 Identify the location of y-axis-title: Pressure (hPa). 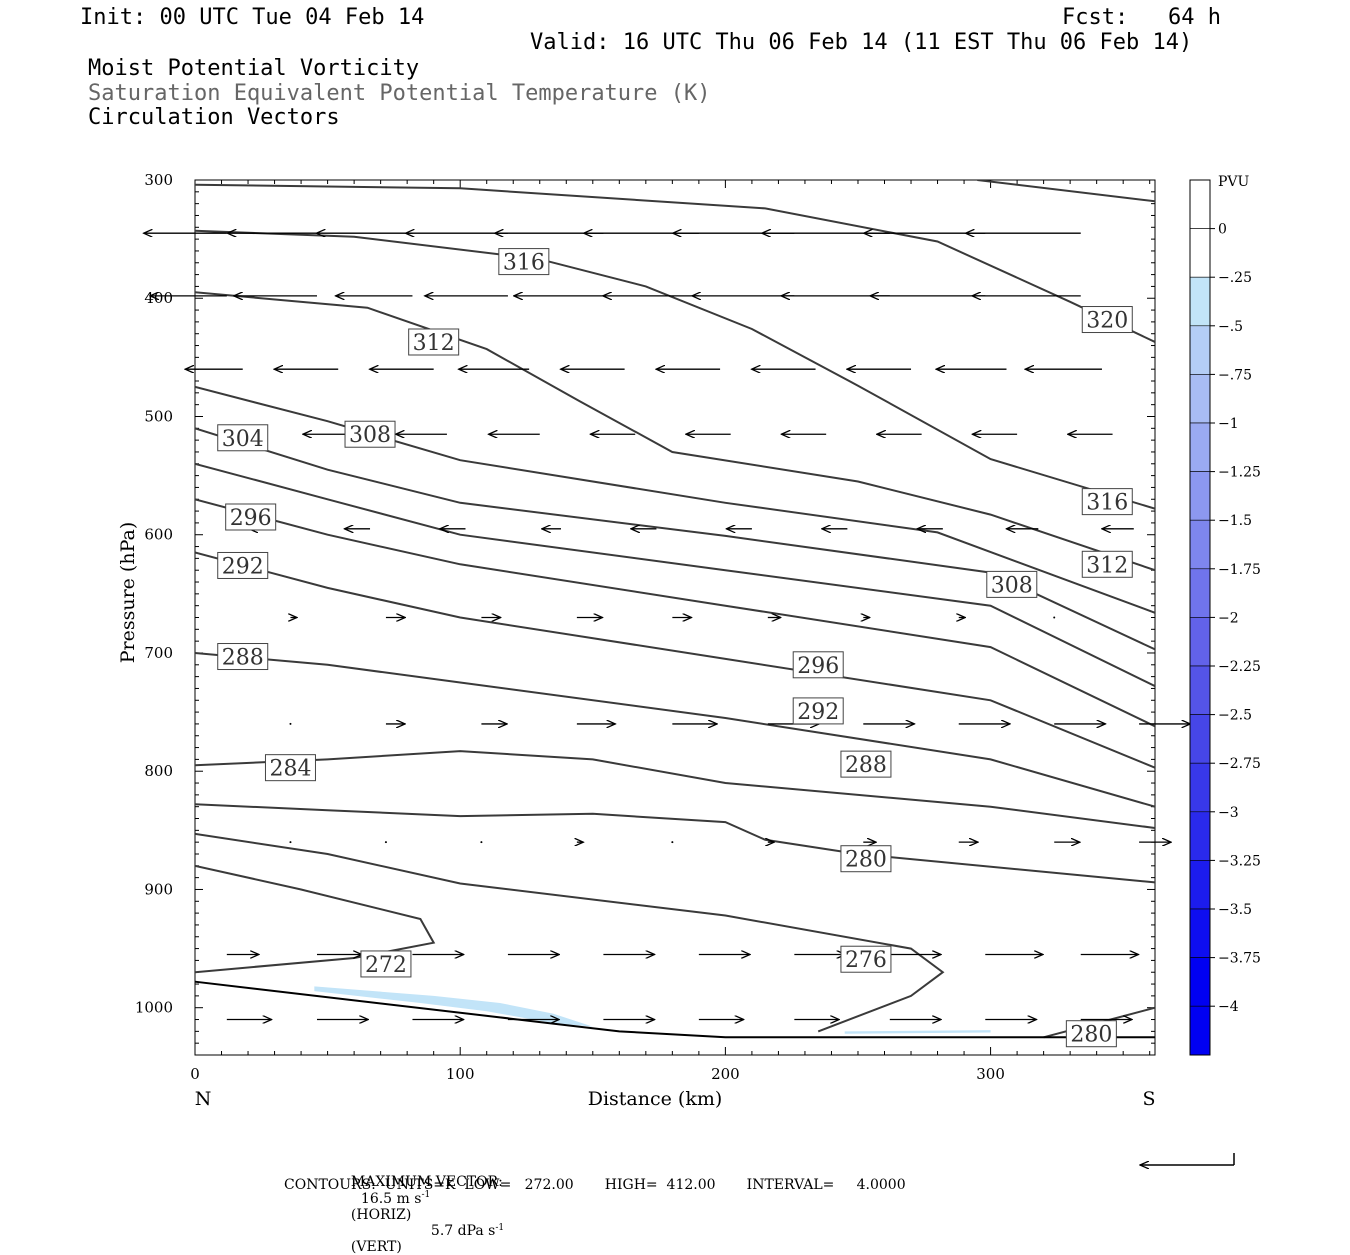
(128, 593).